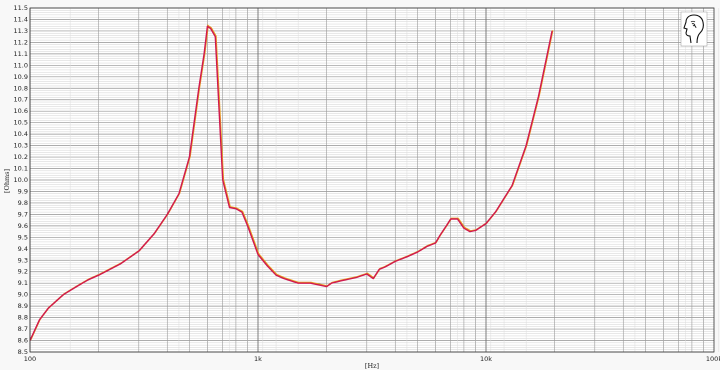 This screenshot has height=370, width=720. Describe the element at coordinates (258, 359) in the screenshot. I see `x-tick-label: 1k` at that location.